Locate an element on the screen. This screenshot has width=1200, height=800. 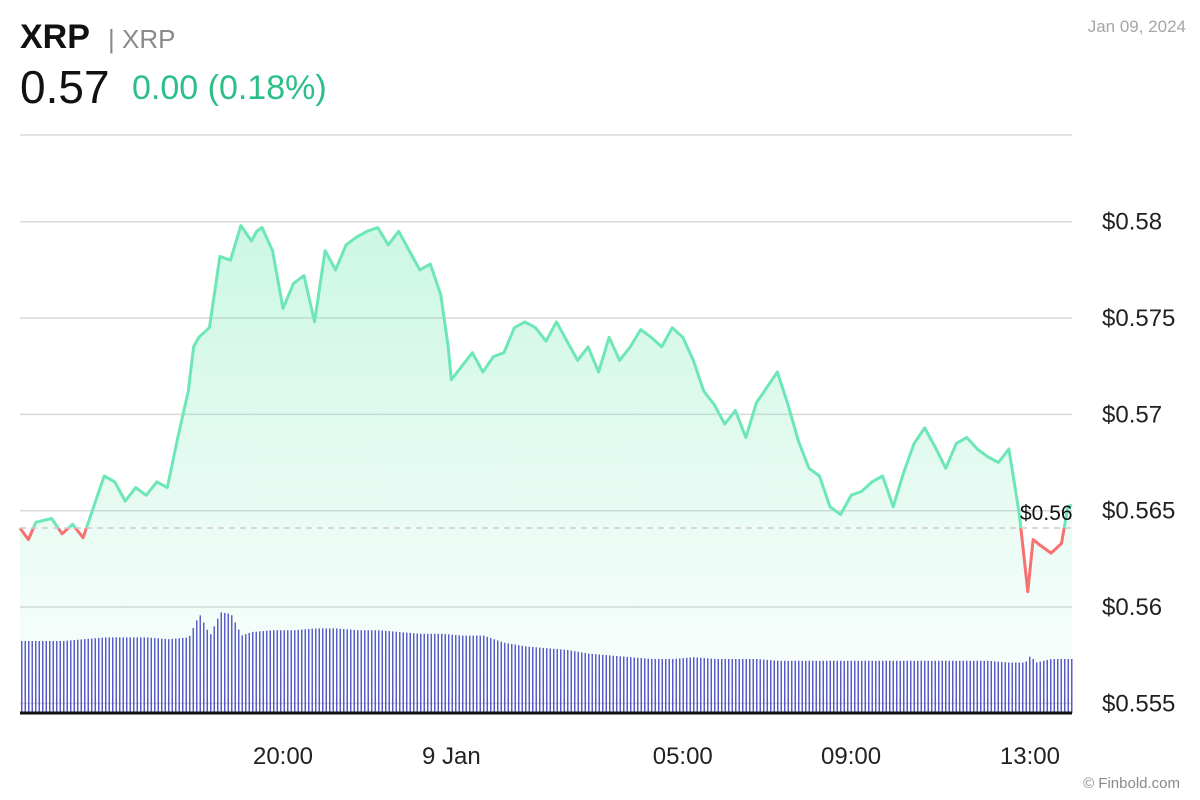
x-tick-label: 13:00 is located at coordinates (1030, 756).